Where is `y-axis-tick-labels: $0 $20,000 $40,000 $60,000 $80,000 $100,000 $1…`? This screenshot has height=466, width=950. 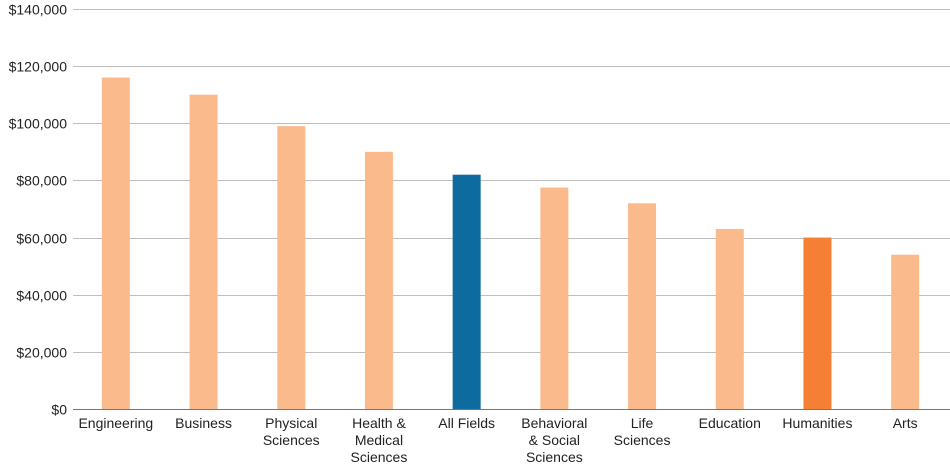 y-axis-tick-labels: $0 $20,000 $40,000 $60,000 $80,000 $100,000 $1… is located at coordinates (38, 210).